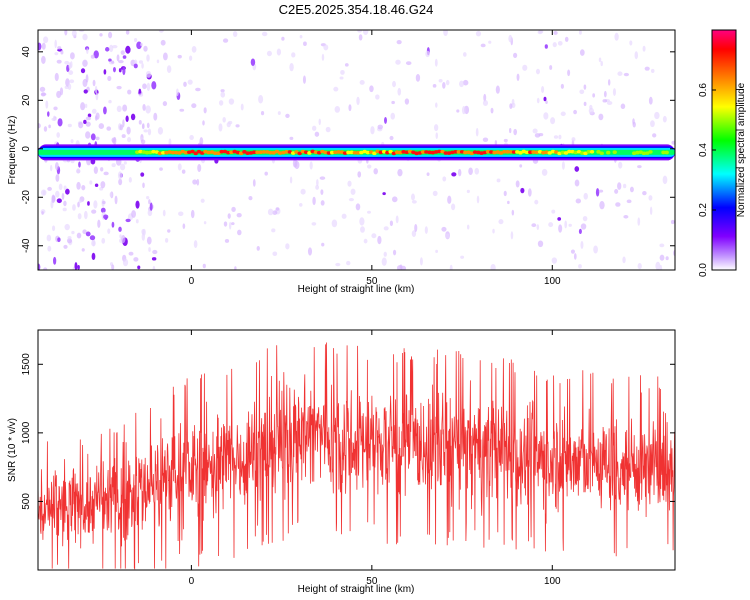 The width and height of the screenshot is (750, 600). I want to click on y-tick-label: -20, so click(26, 197).